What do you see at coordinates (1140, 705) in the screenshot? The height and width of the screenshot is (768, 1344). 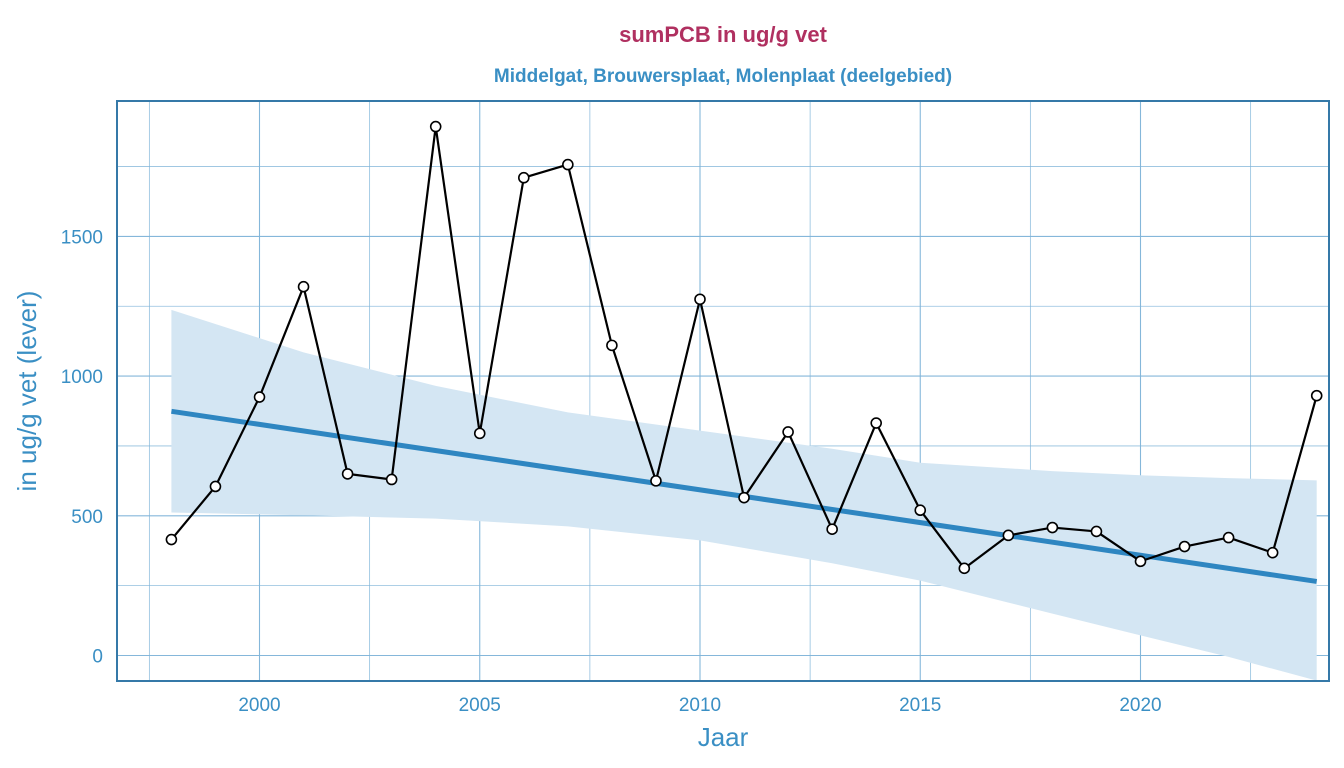 I see `x-tick-label: 2020` at bounding box center [1140, 705].